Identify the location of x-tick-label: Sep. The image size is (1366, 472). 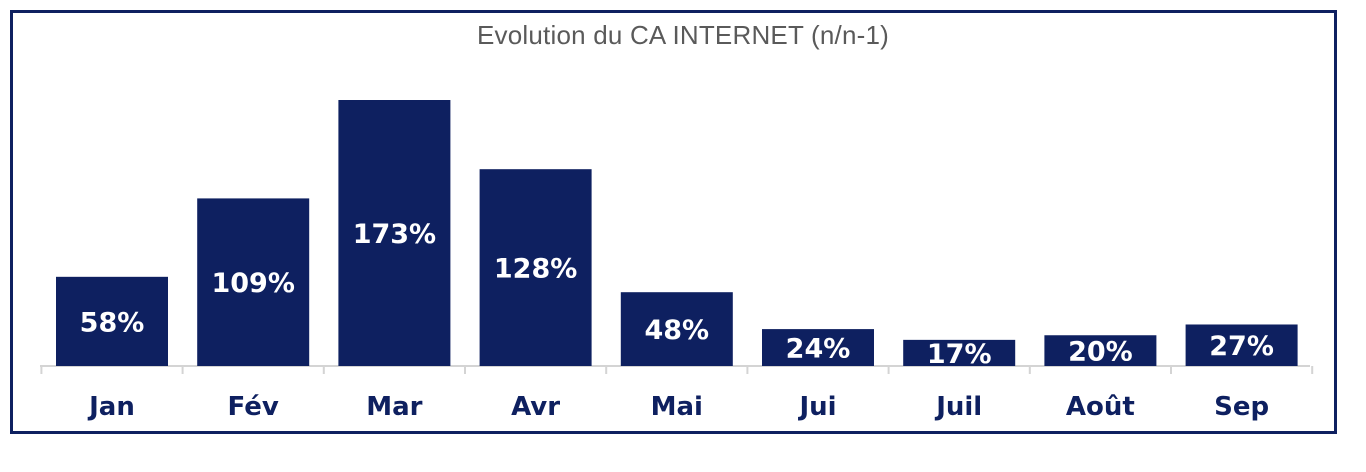
(1241, 407).